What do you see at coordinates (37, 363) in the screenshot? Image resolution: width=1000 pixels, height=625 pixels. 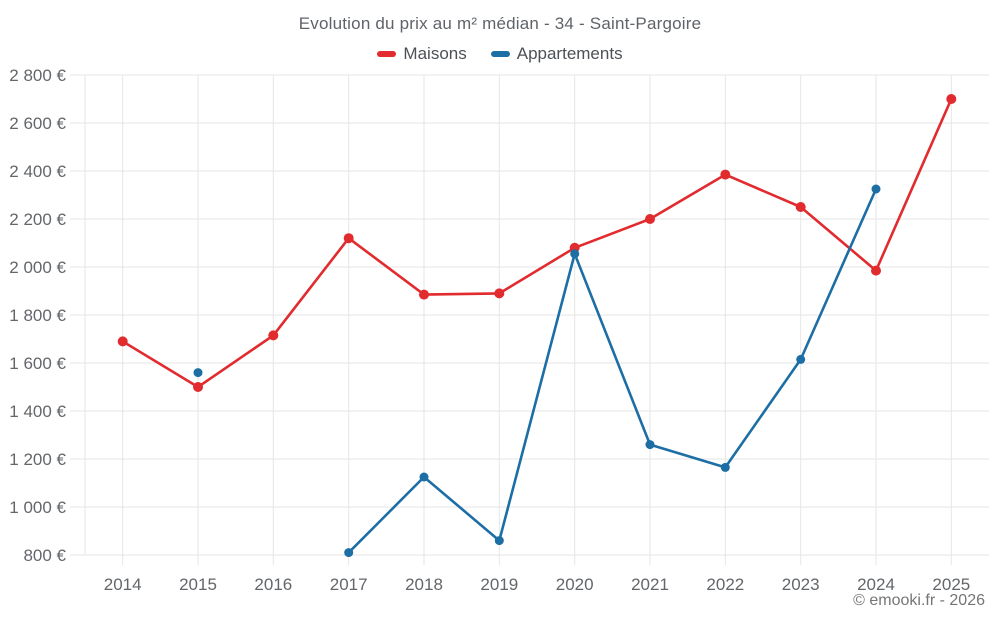 I see `y-axis-tick-label: 1 600 €` at bounding box center [37, 363].